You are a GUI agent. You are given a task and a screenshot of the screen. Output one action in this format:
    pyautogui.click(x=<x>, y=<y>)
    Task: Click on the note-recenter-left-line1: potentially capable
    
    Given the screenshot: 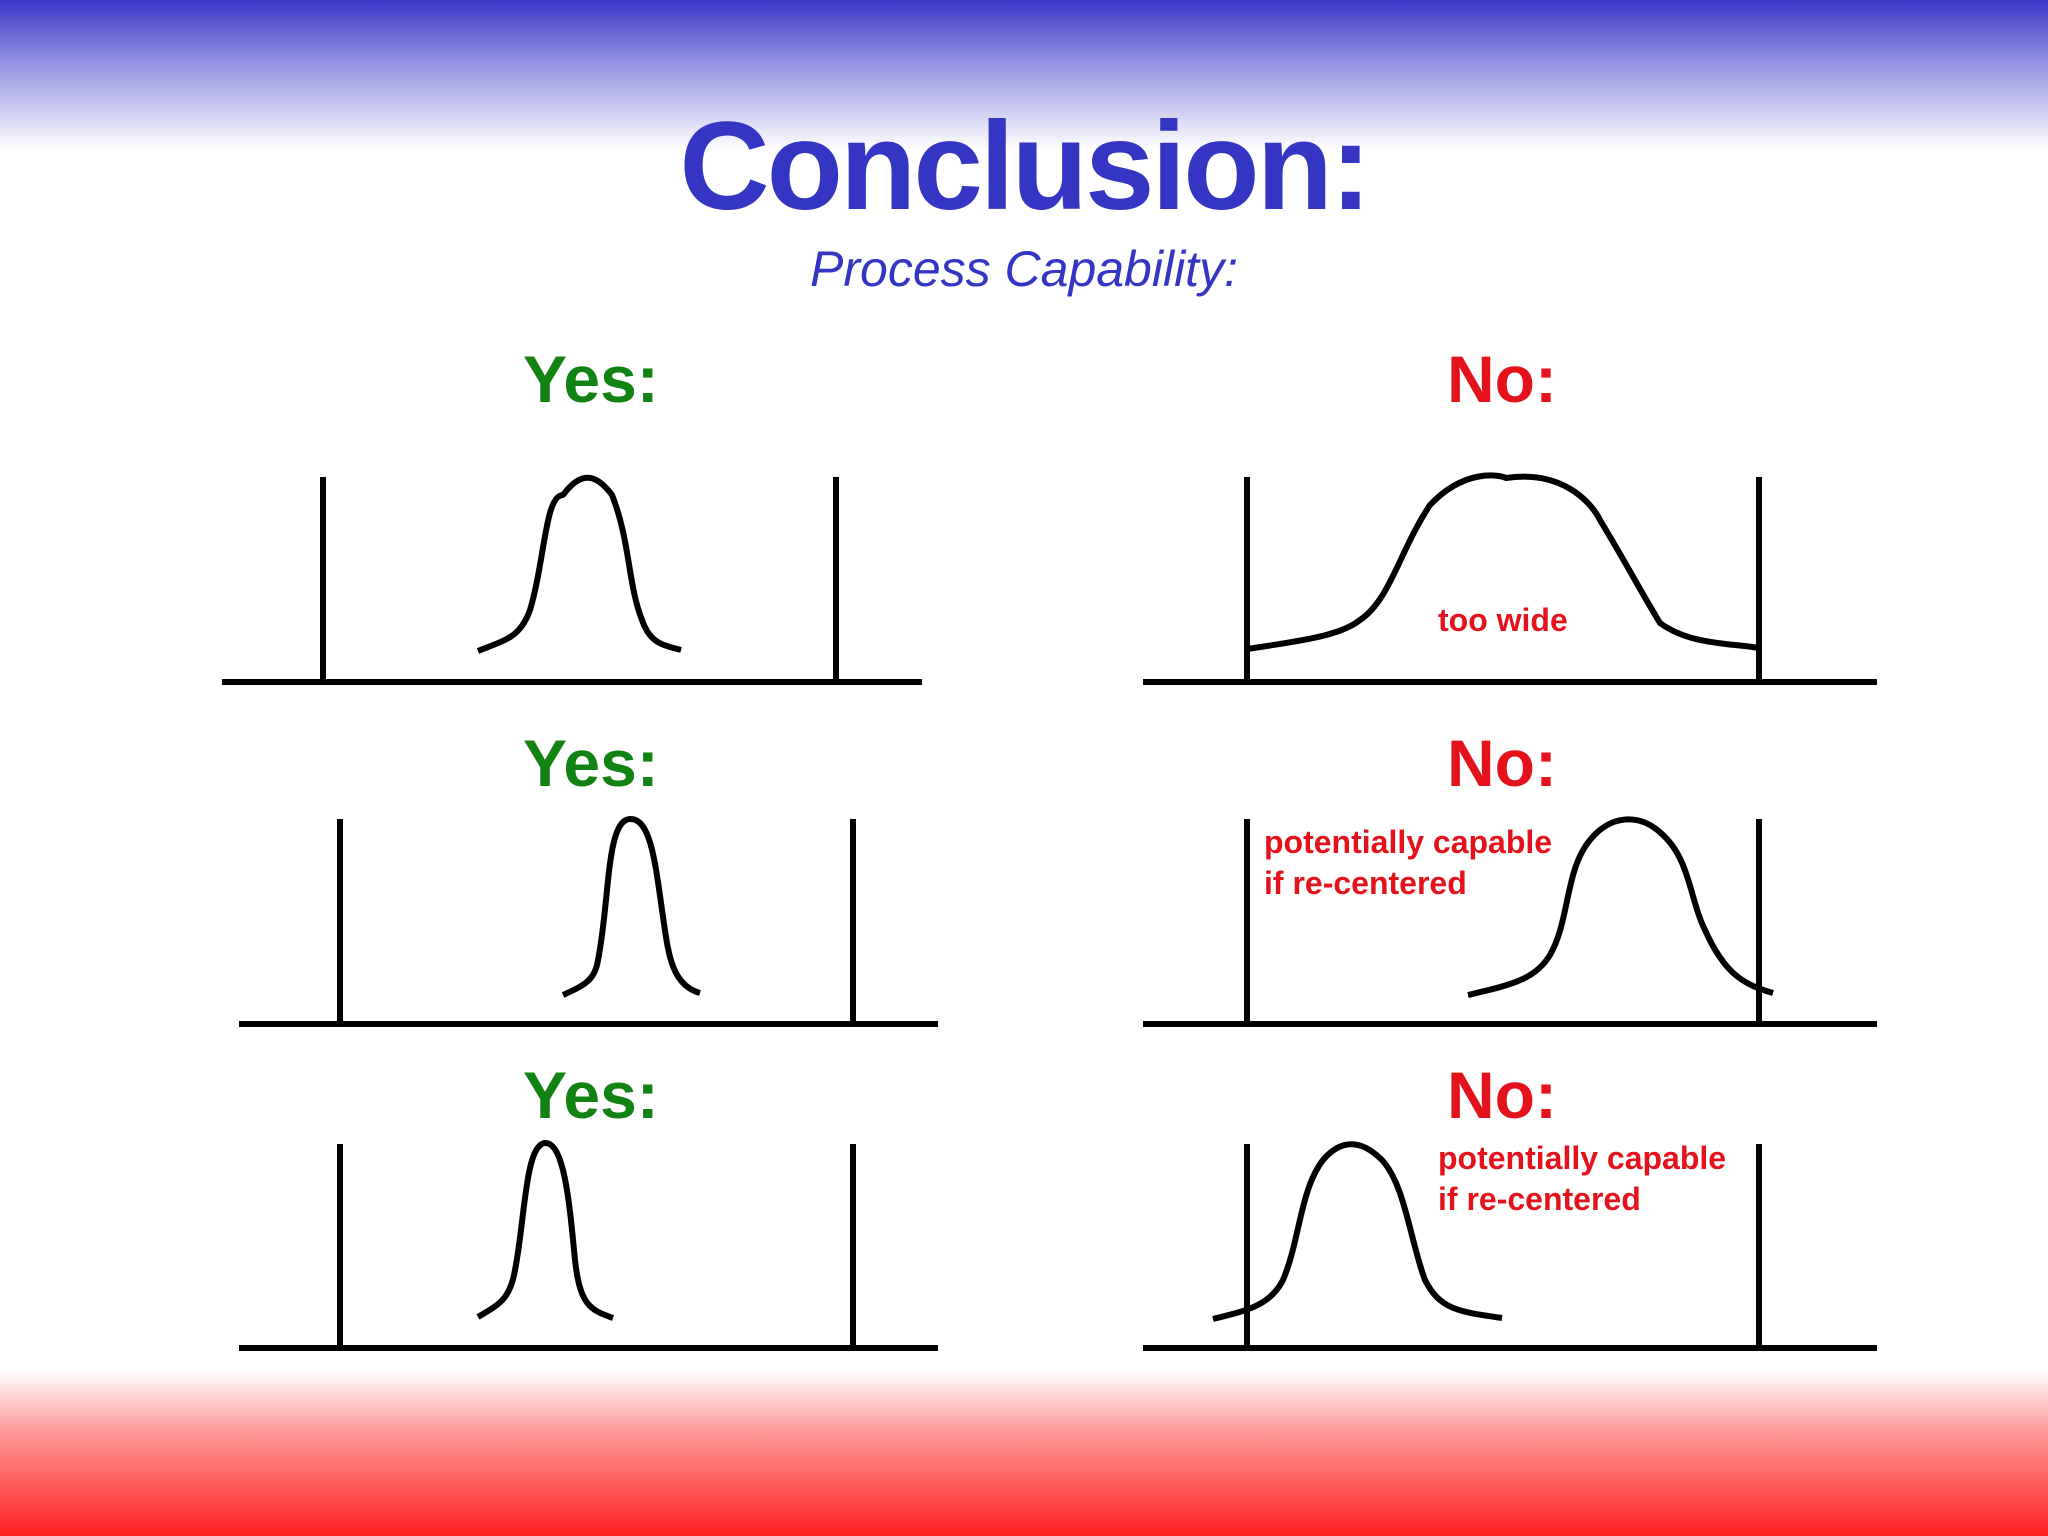 What is the action you would take?
    pyautogui.click(x=1582, y=1158)
    